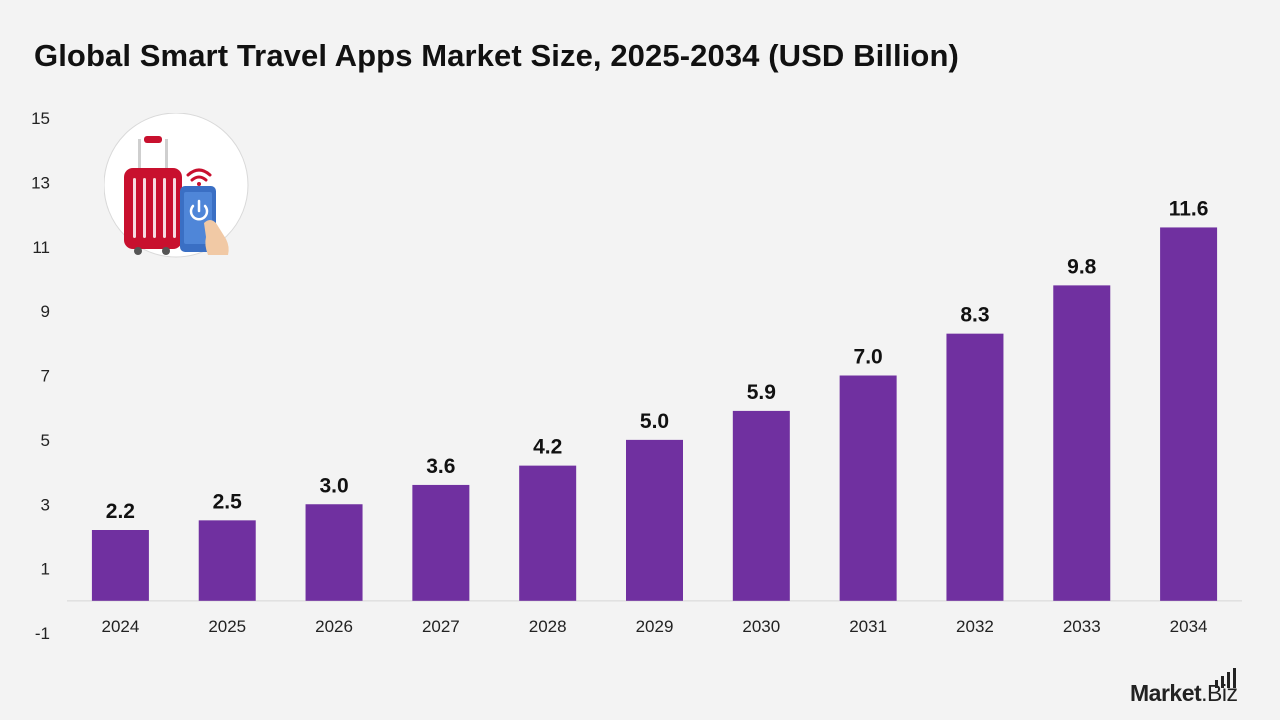 This screenshot has width=1280, height=720. I want to click on brand-logo: Market.Biz, so click(1195, 688).